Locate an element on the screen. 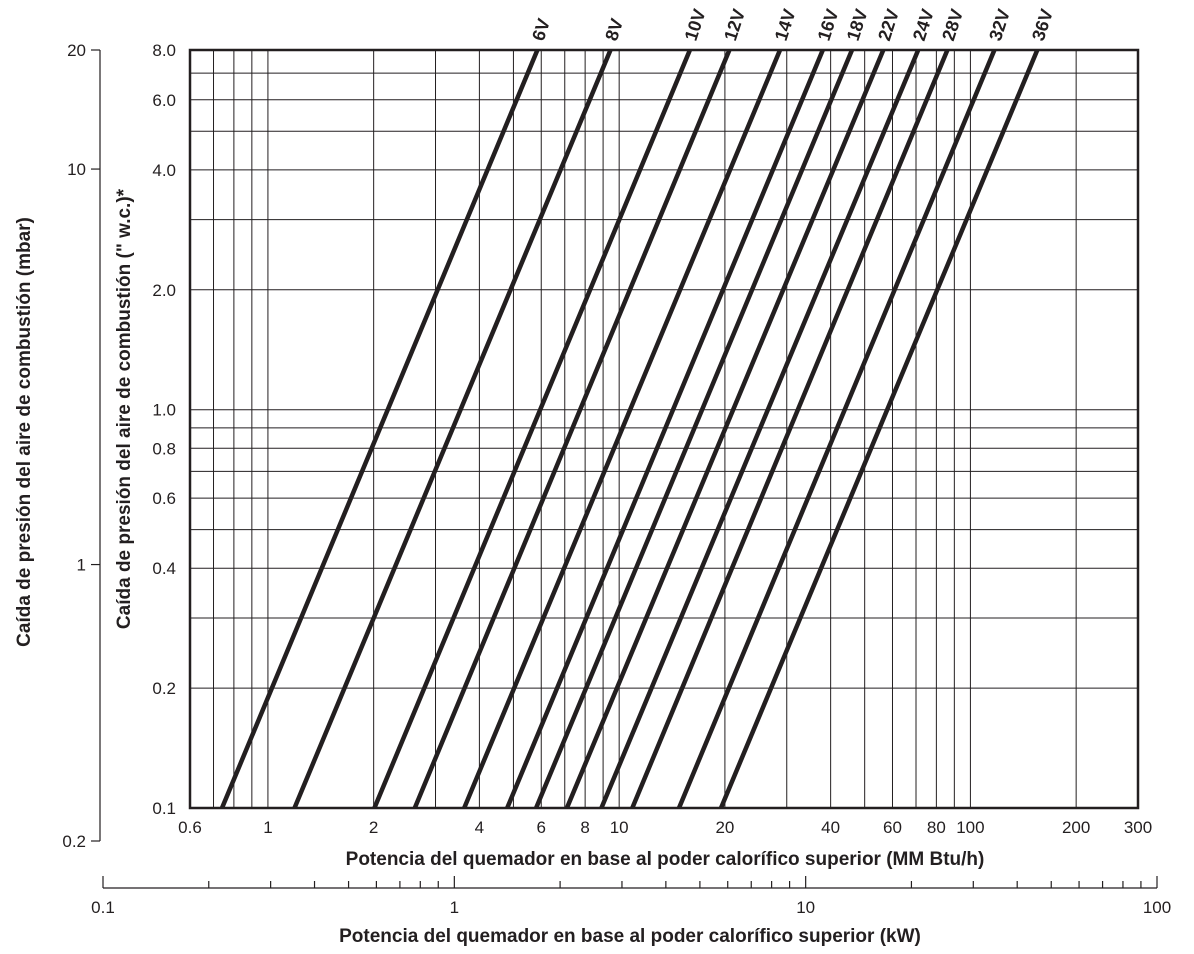 The width and height of the screenshot is (1194, 954). y-tick-labels: 0.1 0.2 0.4 0.6 0.8 1.0 2.0 4.0 6.0 8.0 is located at coordinates (164, 429).